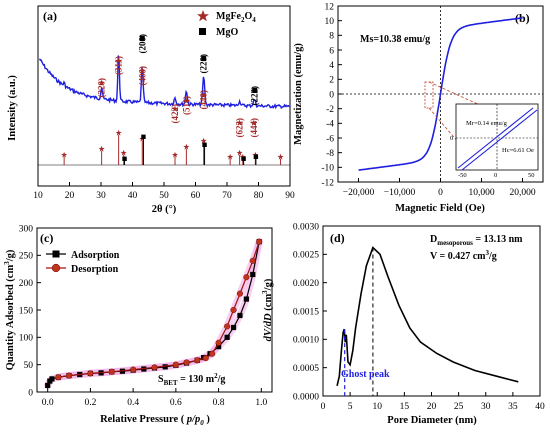 This screenshot has width=550, height=434. I want to click on panel-c-xtick-label: 0.8, so click(219, 403).